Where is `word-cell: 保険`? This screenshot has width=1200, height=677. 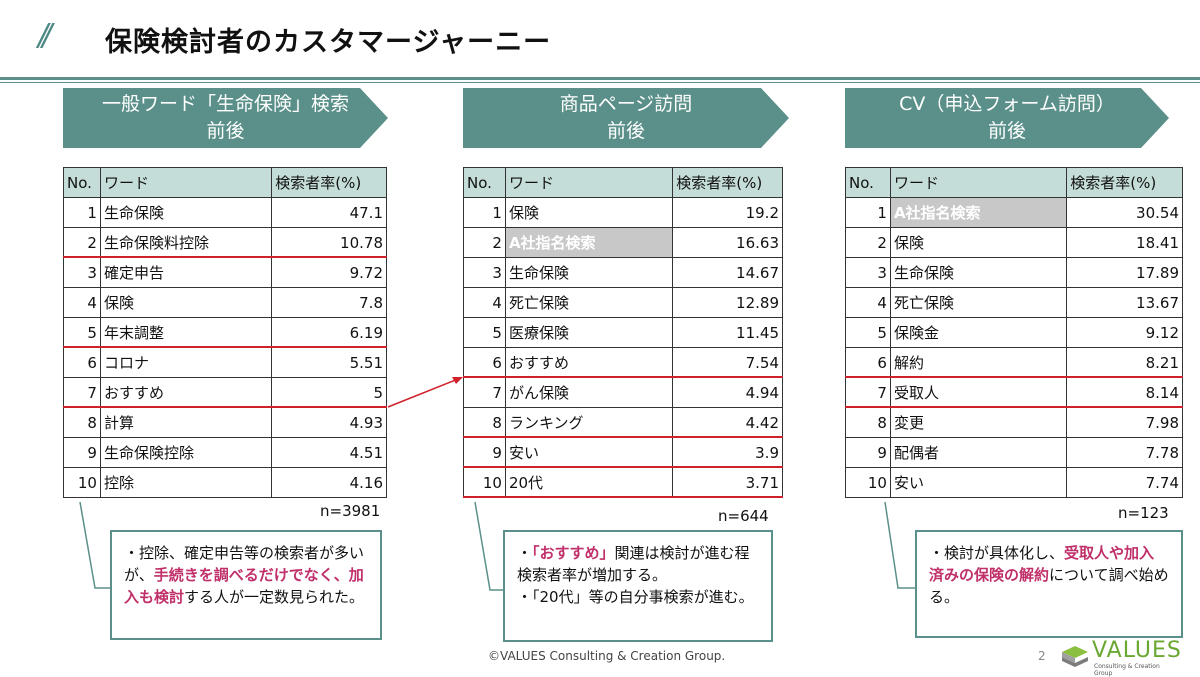
word-cell: 保険 is located at coordinates (589, 212).